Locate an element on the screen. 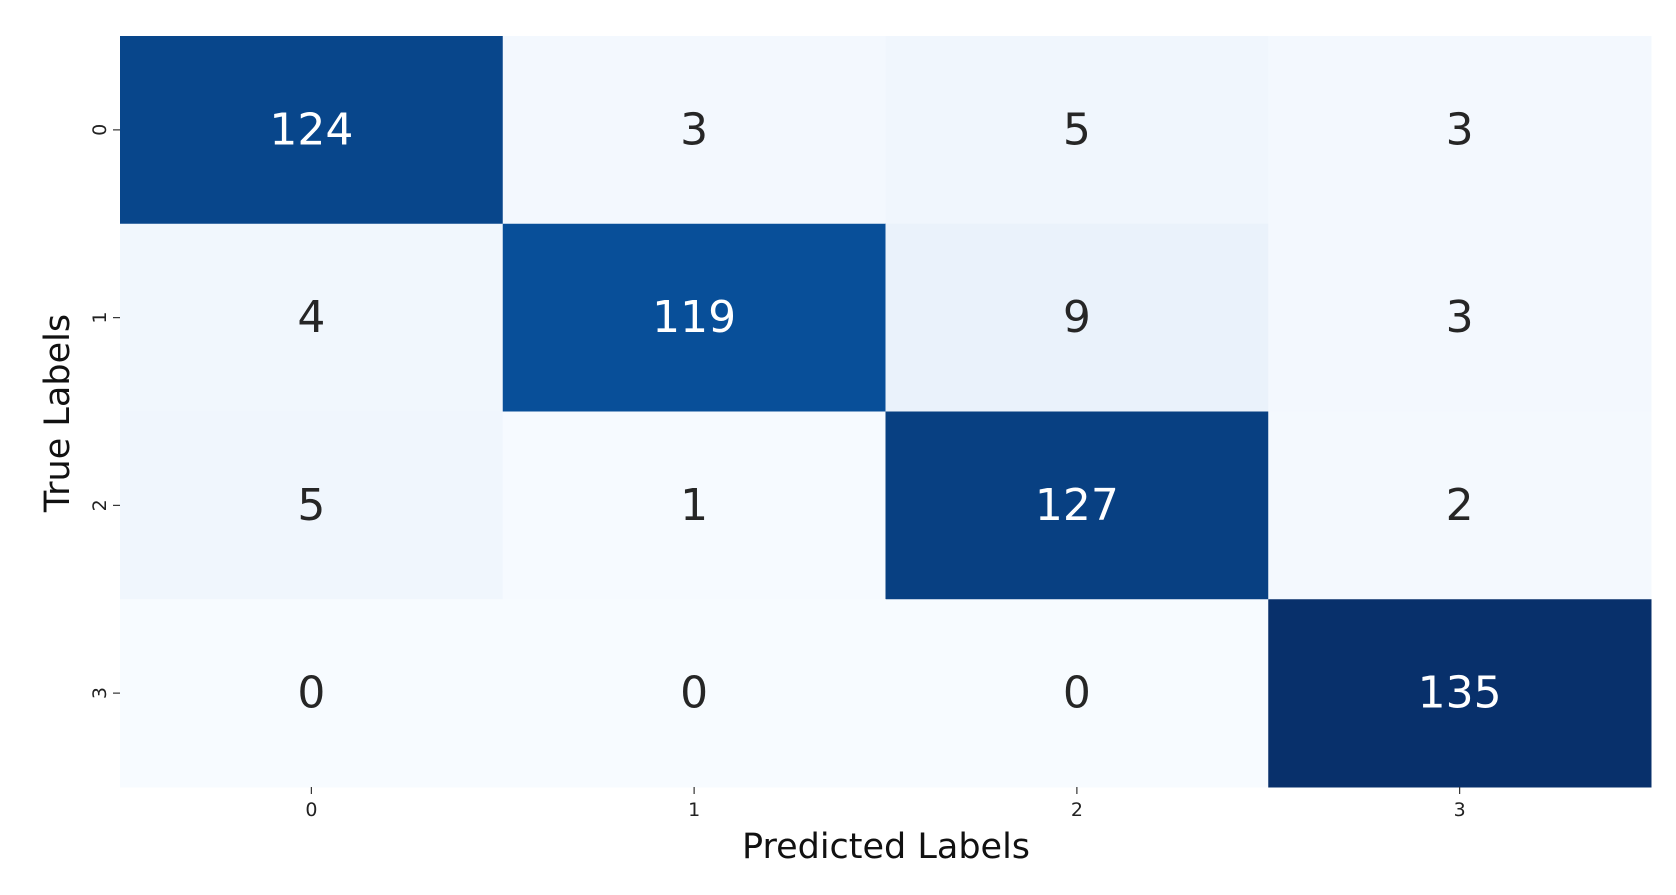  y-axis-title: True Labels is located at coordinates (58, 413).